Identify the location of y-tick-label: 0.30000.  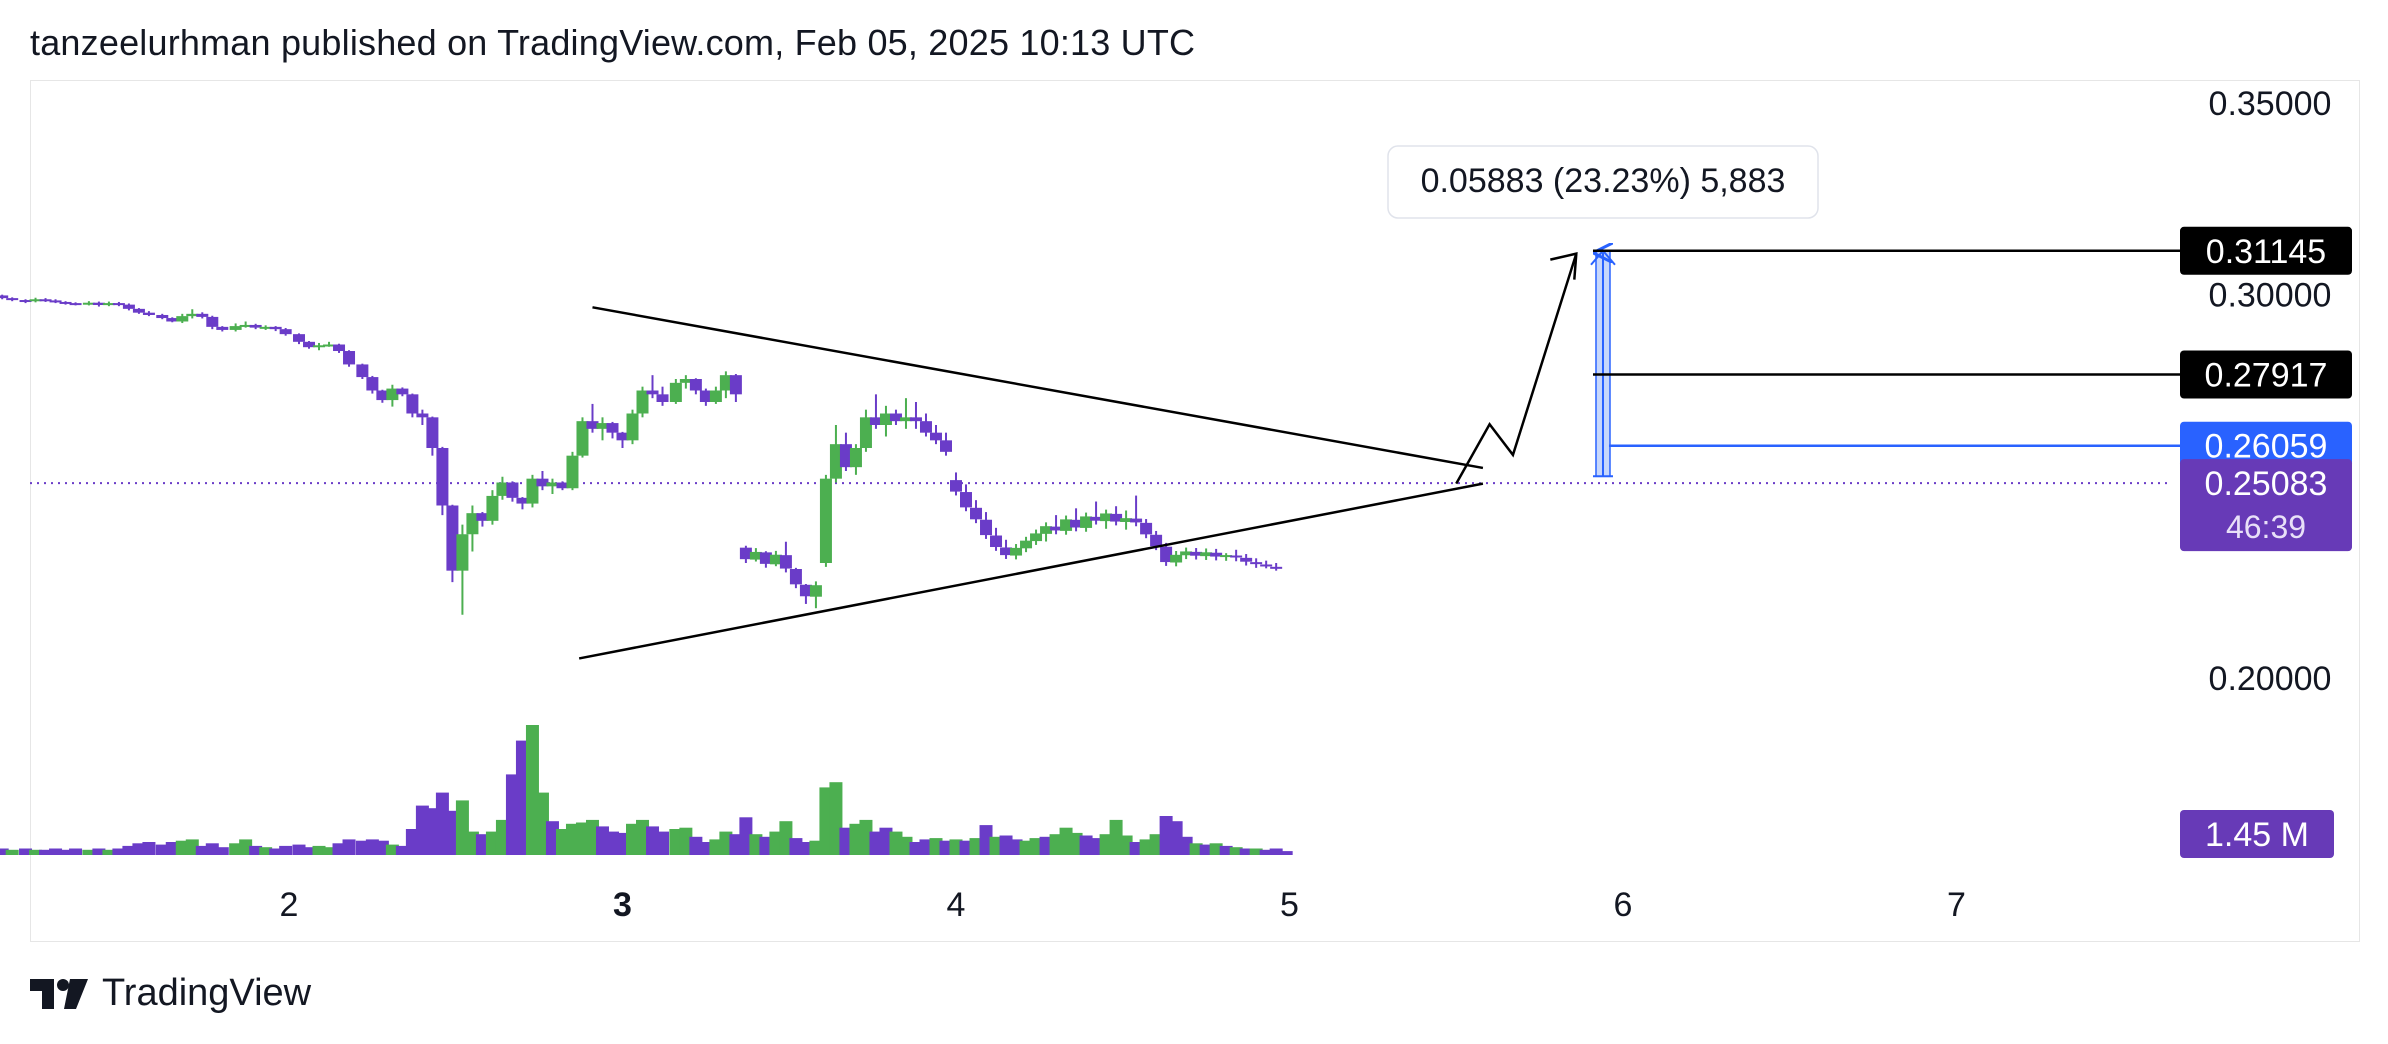
(2270, 296).